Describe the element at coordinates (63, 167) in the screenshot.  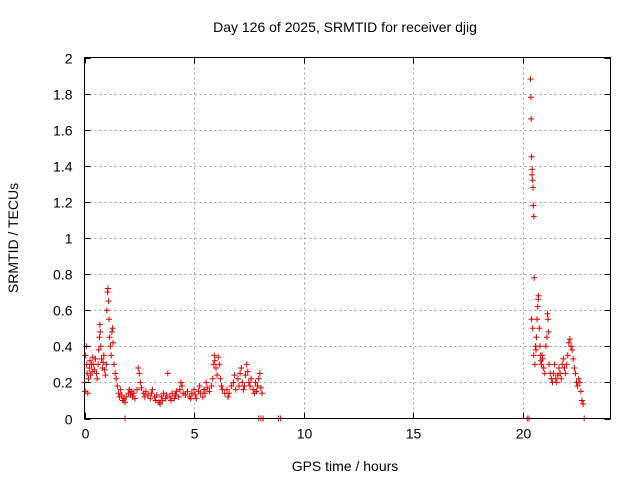
I see `y-tick-label: 1.4` at that location.